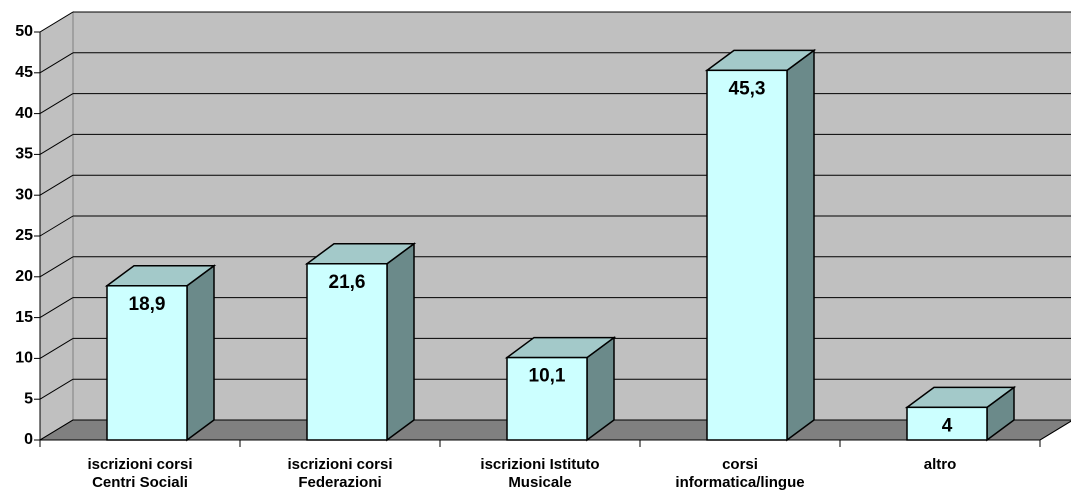 The height and width of the screenshot is (502, 1071). What do you see at coordinates (340, 473) in the screenshot?
I see `x-tick-label: iscrizioni corsi Federazioni` at bounding box center [340, 473].